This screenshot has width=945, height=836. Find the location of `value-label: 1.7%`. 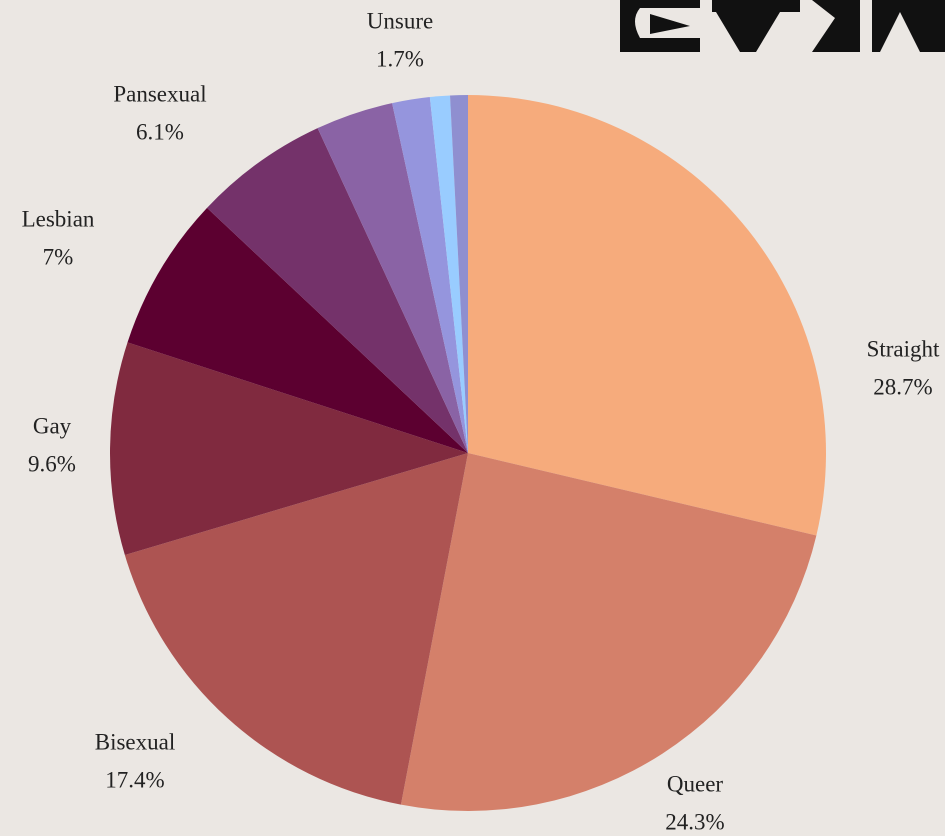

value-label: 1.7% is located at coordinates (400, 58).